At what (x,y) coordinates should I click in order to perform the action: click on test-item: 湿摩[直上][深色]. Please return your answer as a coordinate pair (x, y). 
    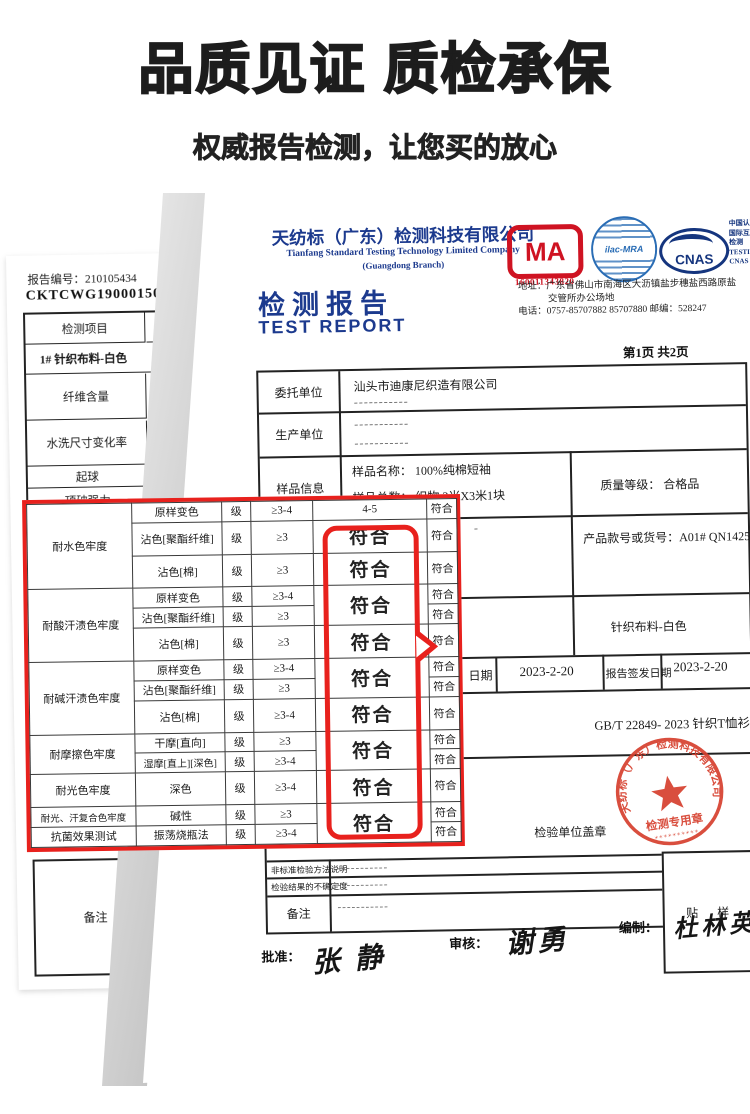
    Looking at the image, I should click on (180, 763).